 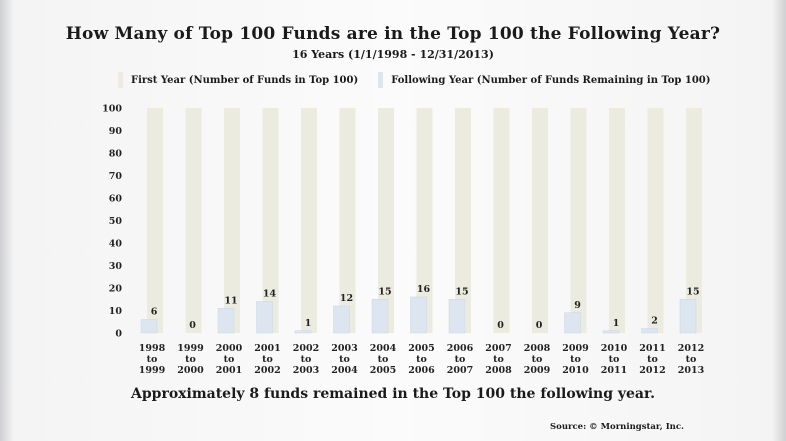 What do you see at coordinates (421, 359) in the screenshot?
I see `x-tick-label: 2005 to 2006` at bounding box center [421, 359].